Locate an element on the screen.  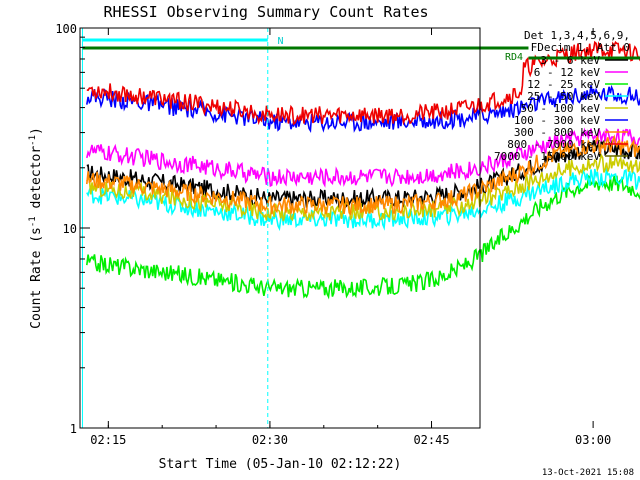
y-axis-label-sup-2: -1 is located at coordinates (33, 140).